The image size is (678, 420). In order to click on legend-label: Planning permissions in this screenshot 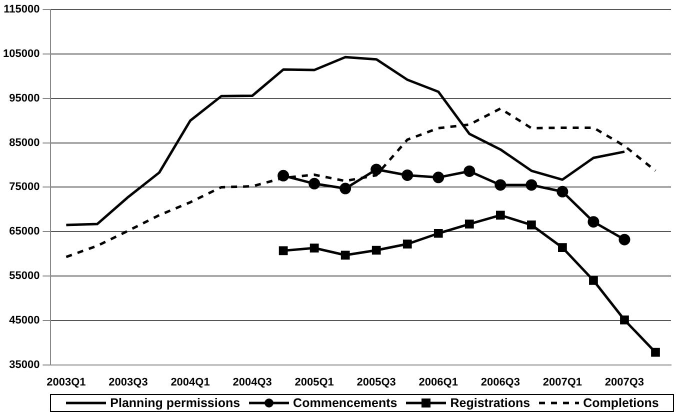, I will do `click(175, 403)`.